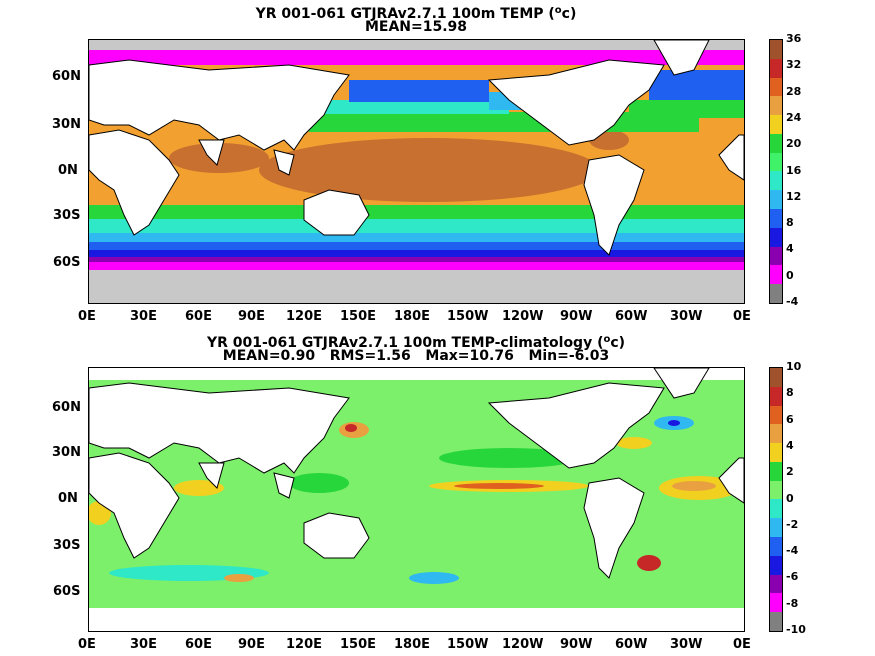 The height and width of the screenshot is (656, 875). Describe the element at coordinates (199, 488) in the screenshot. I see `bottom-anom-io` at that location.